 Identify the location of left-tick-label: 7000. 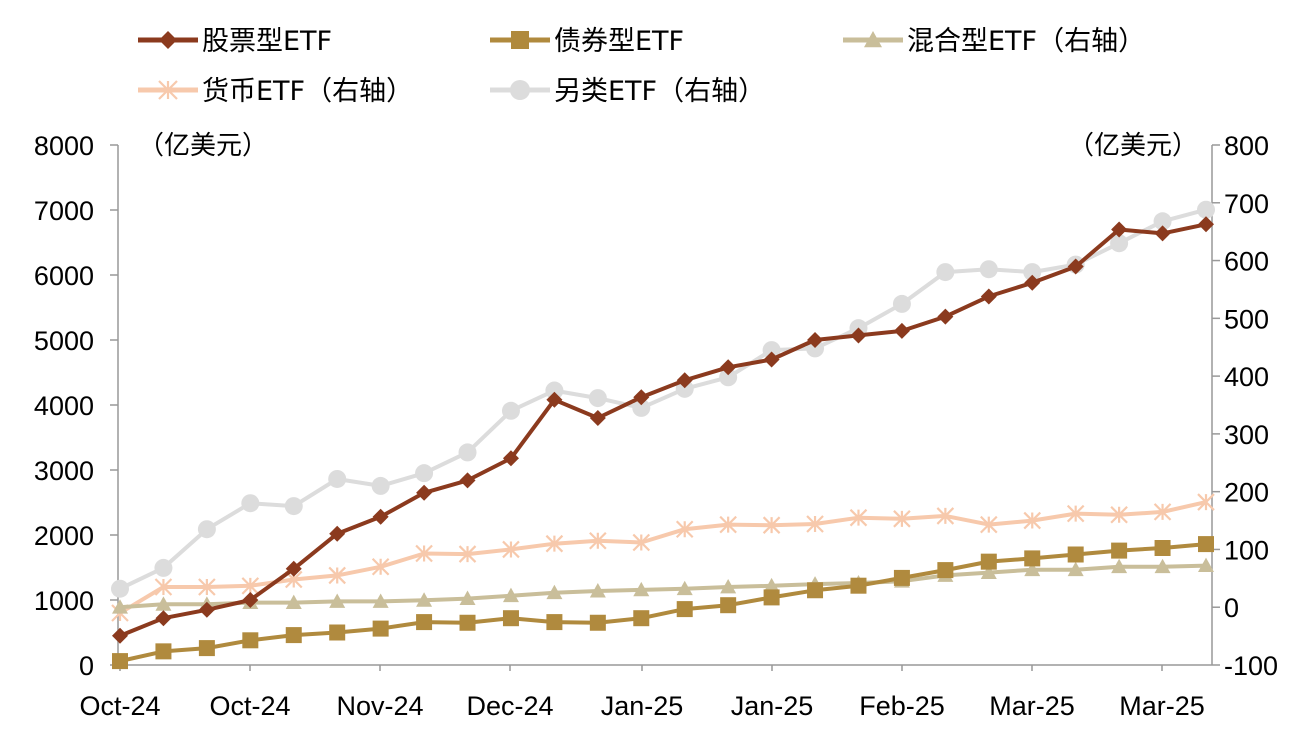
(64, 211).